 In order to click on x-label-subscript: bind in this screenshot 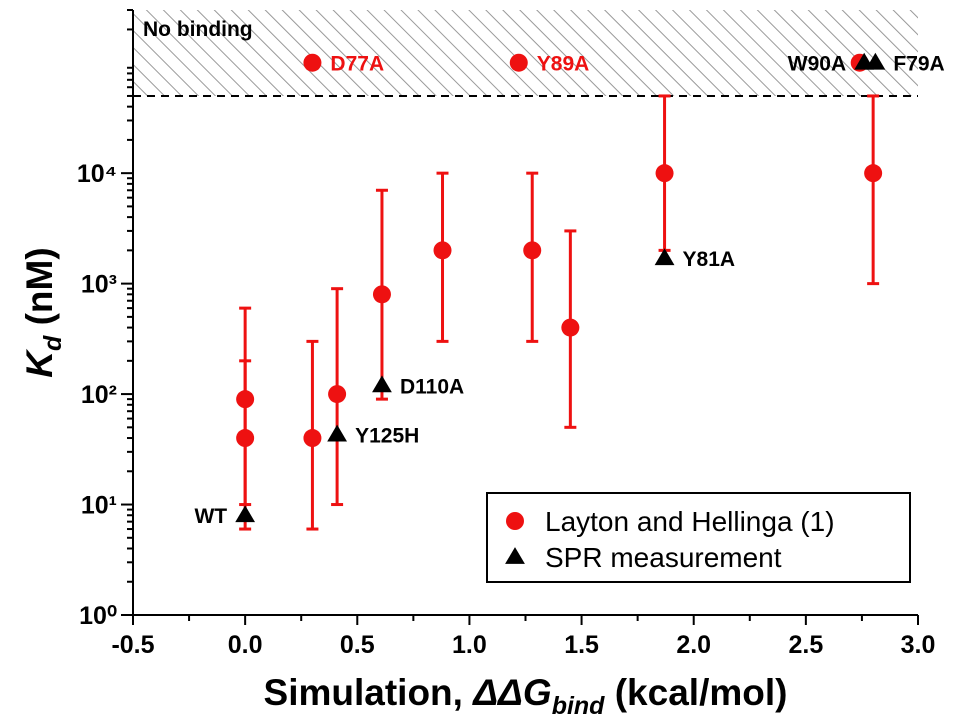, I will do `click(578, 706)`.